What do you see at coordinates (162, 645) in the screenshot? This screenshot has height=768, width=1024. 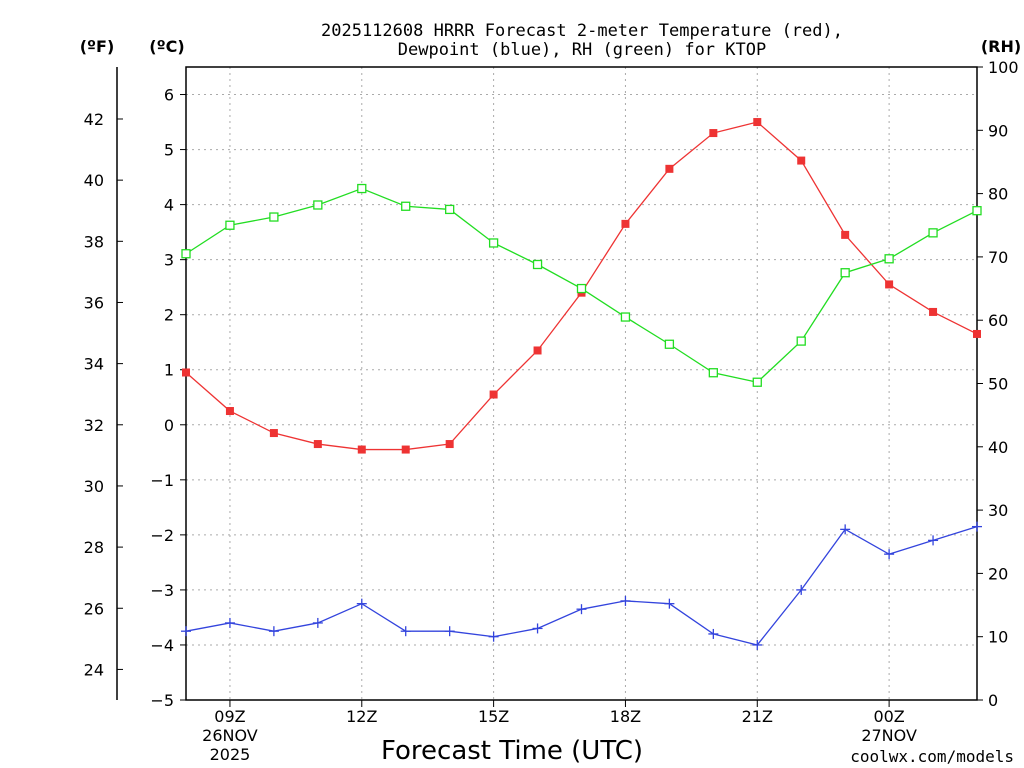 I see `celsius-tick-label: −4` at bounding box center [162, 645].